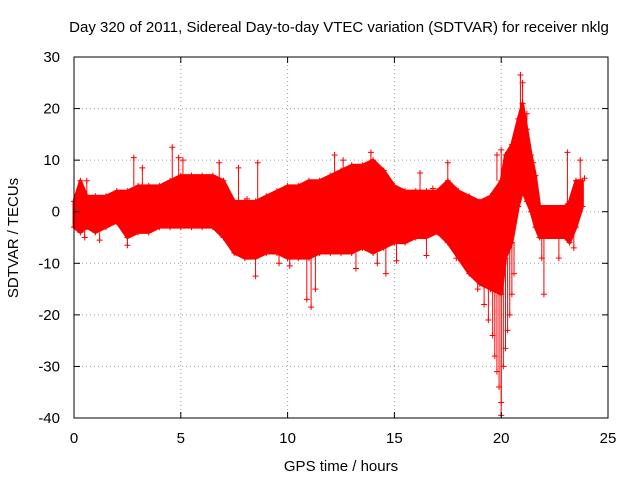 The image size is (640, 480). I want to click on x-tick-label: 5, so click(181, 438).